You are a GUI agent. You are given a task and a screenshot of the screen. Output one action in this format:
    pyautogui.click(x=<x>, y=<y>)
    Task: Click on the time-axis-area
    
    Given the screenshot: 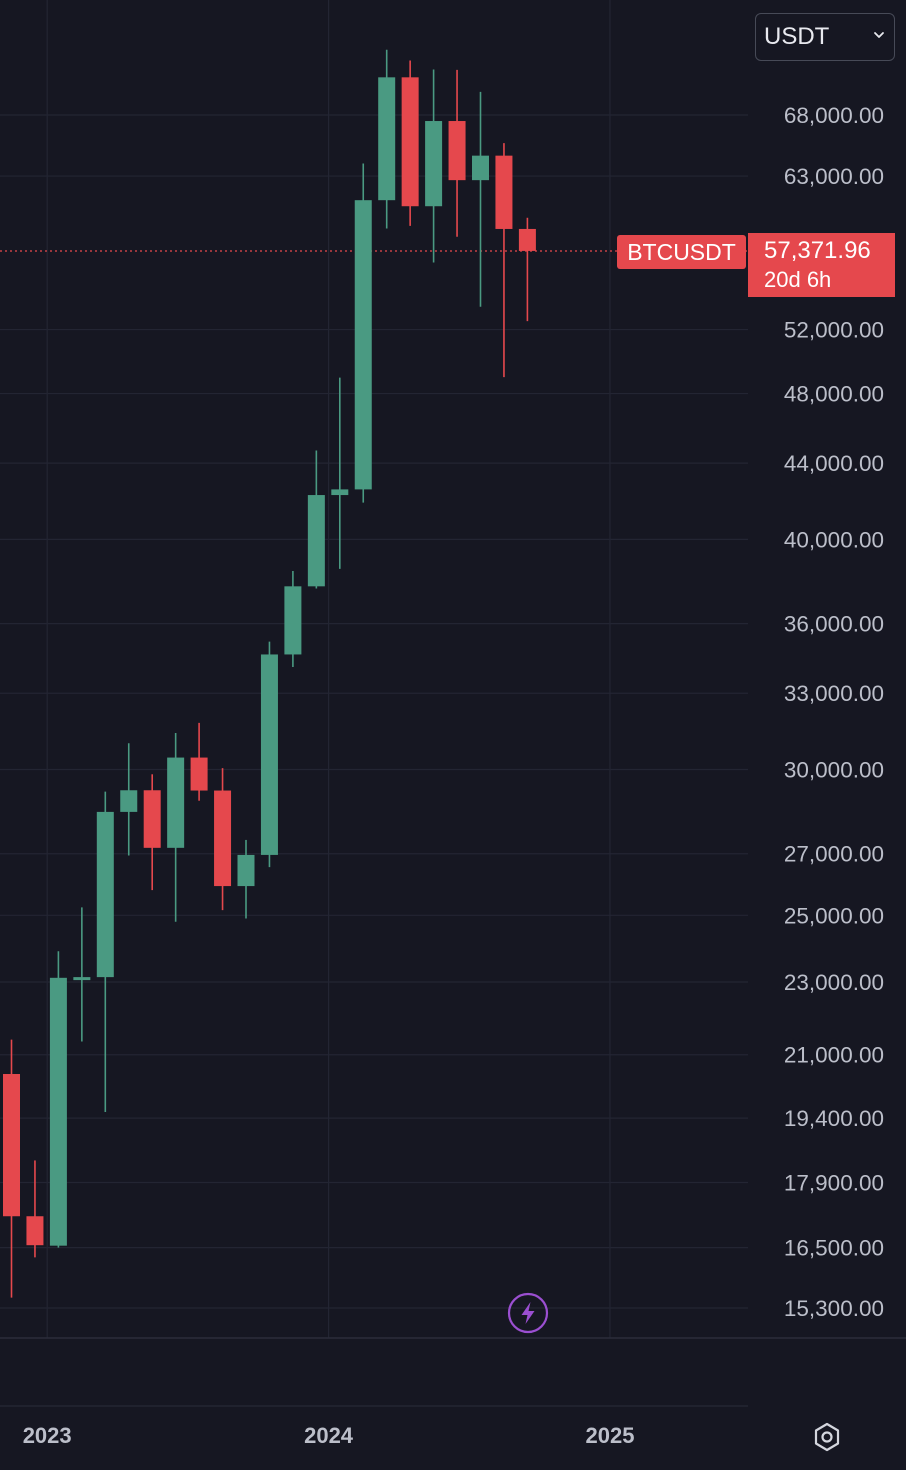 What is the action you would take?
    pyautogui.click(x=453, y=1404)
    